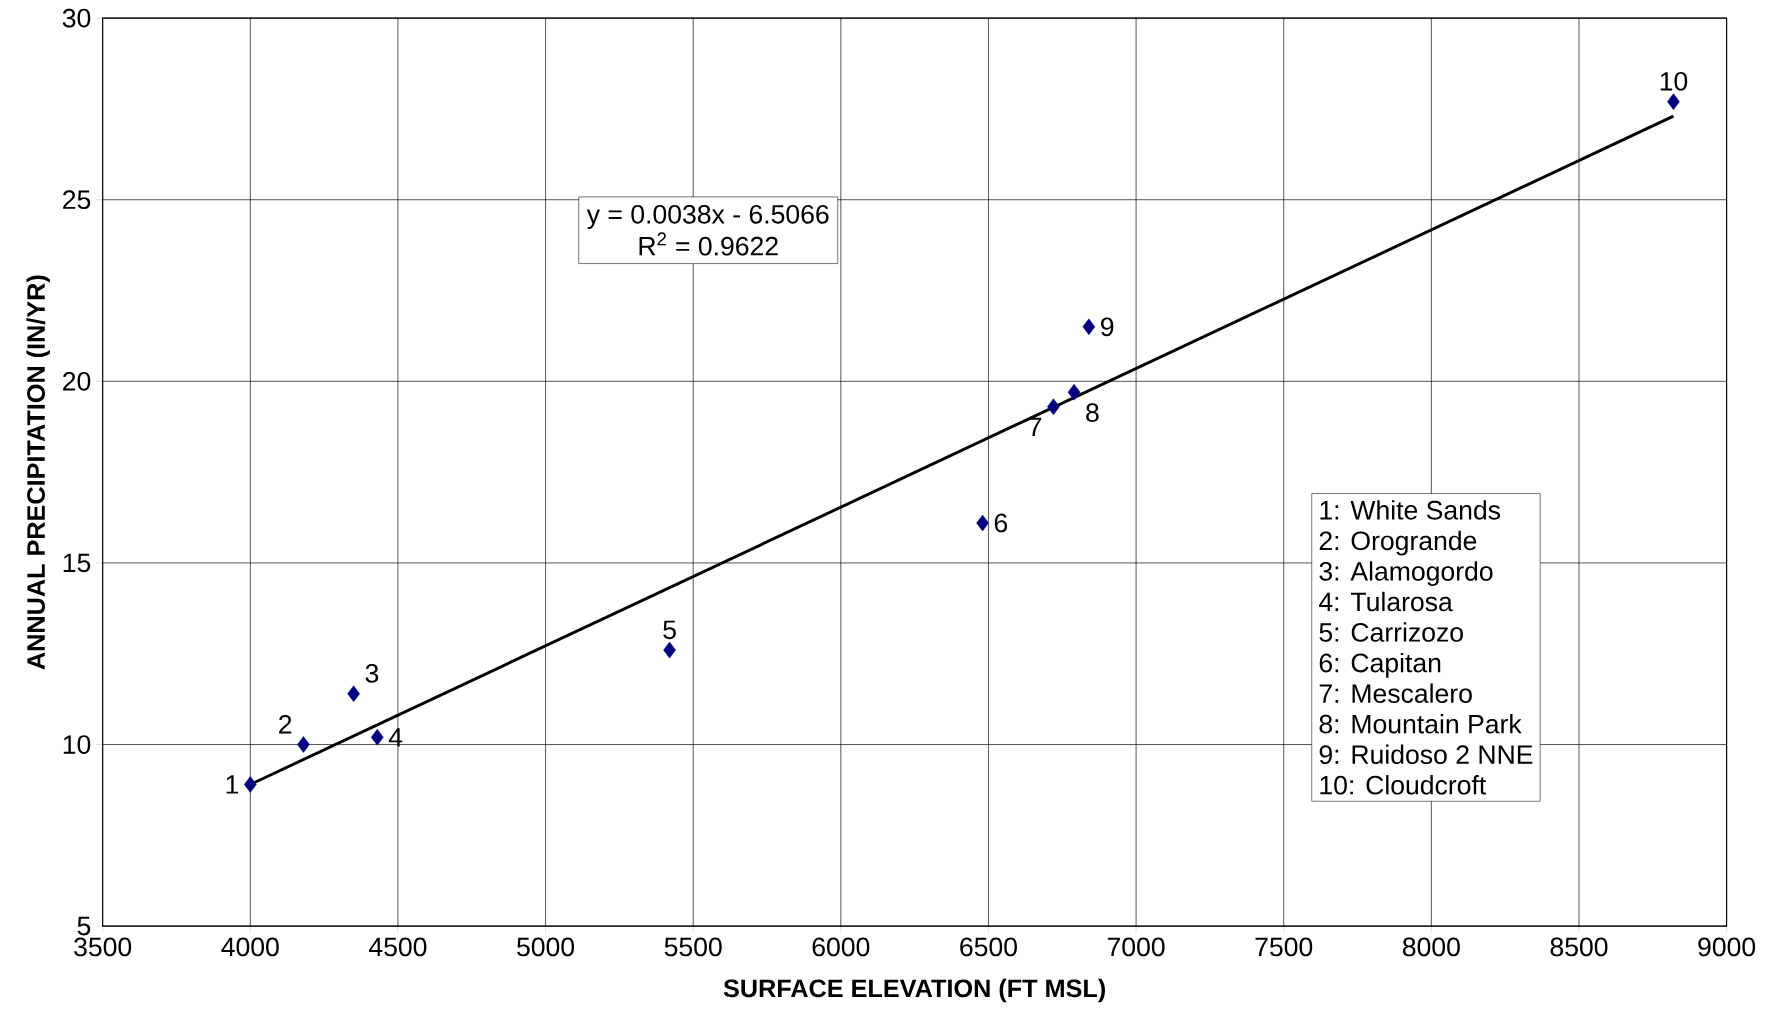 Image resolution: width=1778 pixels, height=1026 pixels. I want to click on annotation: 6, so click(1001, 523).